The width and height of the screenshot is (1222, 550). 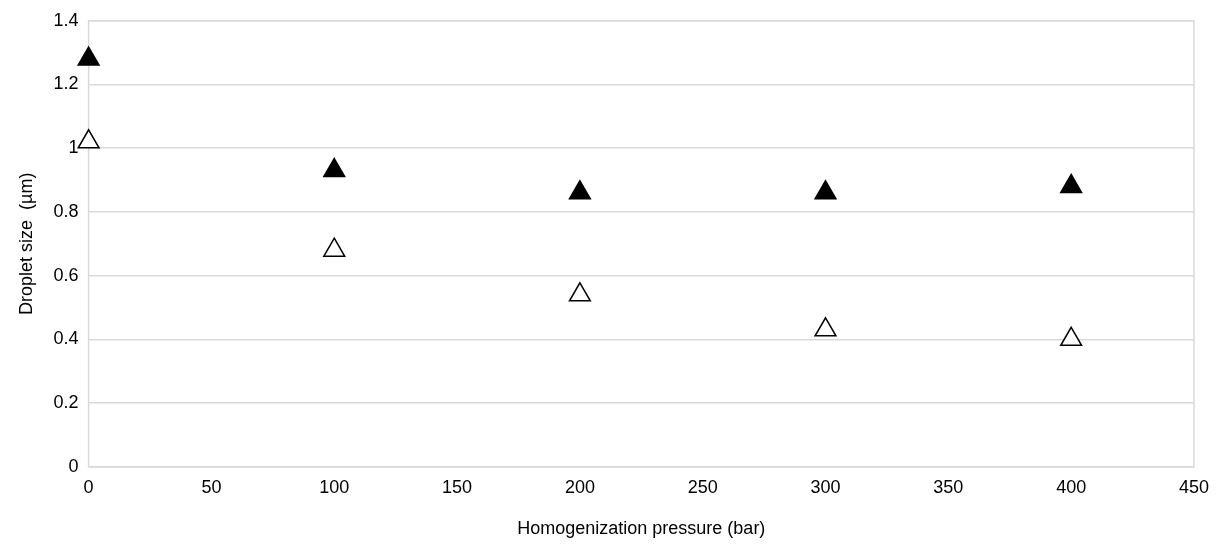 What do you see at coordinates (66, 274) in the screenshot?
I see `y-tick-label: 0.6` at bounding box center [66, 274].